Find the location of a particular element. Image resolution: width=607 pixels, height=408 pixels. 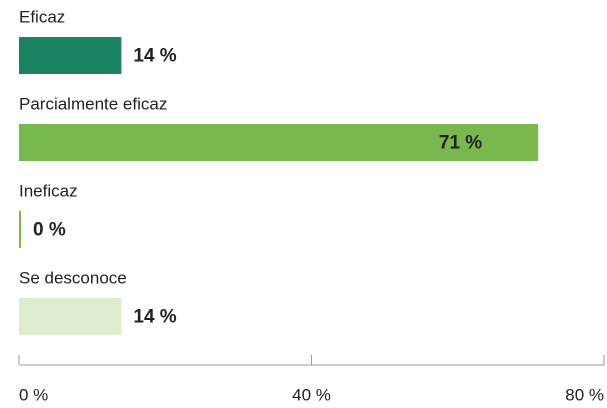

x-tick-label: 0 % is located at coordinates (33, 394).